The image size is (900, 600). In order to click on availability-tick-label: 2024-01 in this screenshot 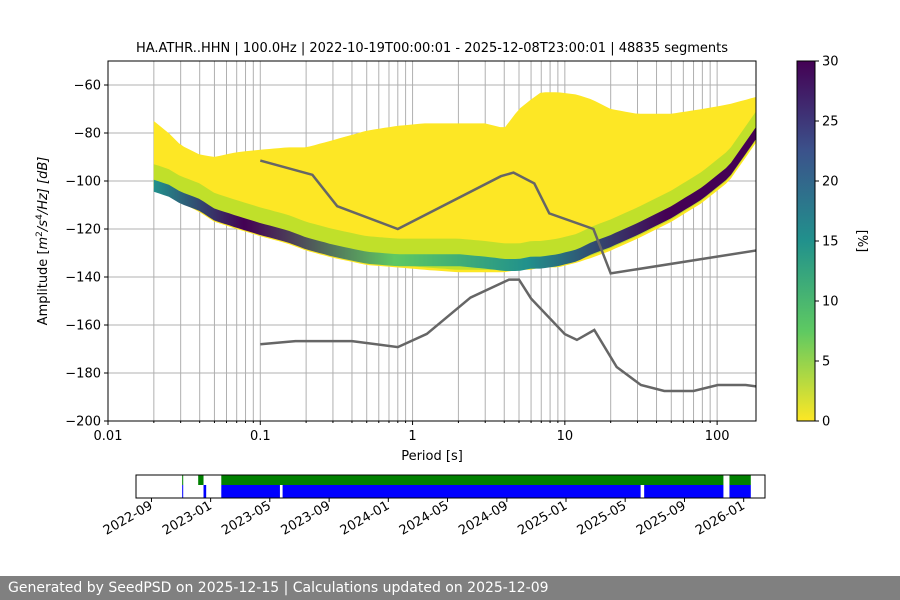, I will do `click(365, 518)`.